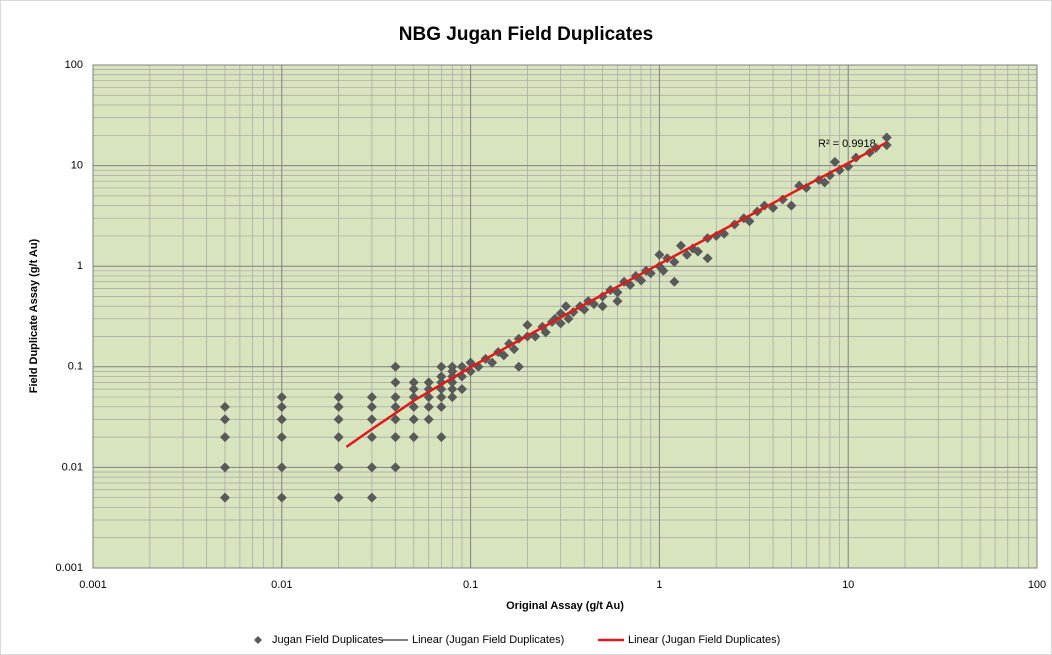 This screenshot has width=1052, height=655. I want to click on x-tick-label: 0.01, so click(281, 585).